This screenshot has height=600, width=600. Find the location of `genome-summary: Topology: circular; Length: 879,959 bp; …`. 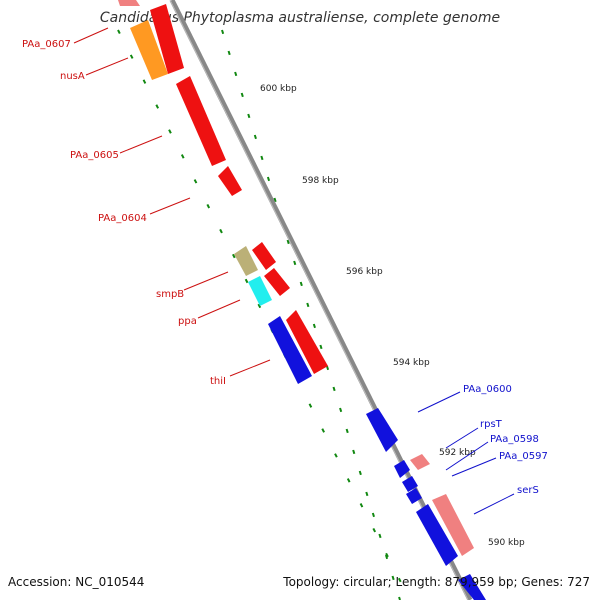

genome-summary: Topology: circular; Length: 879,959 bp; … is located at coordinates (436, 582).